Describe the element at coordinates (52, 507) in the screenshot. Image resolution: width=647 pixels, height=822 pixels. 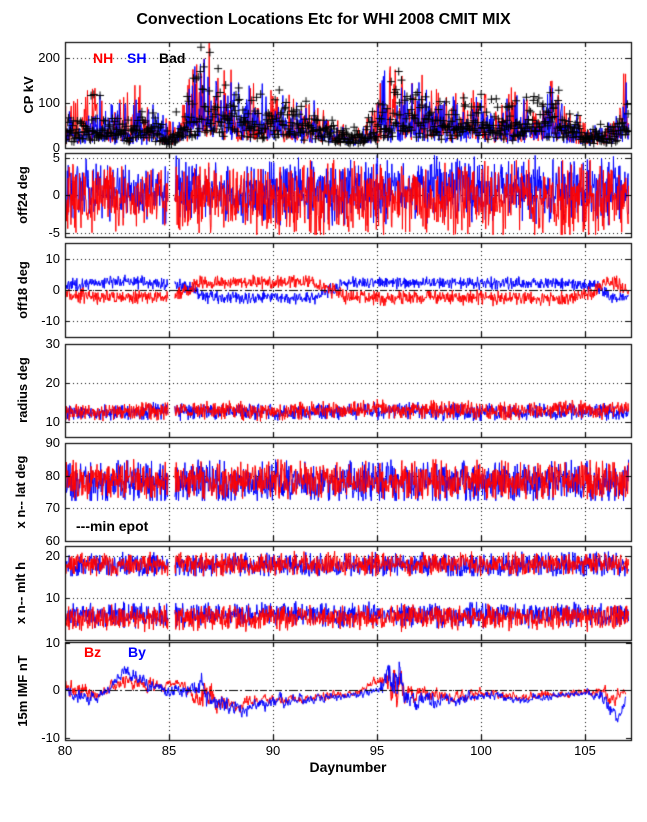
I see `y-tick-label-lat-70: 70` at that location.